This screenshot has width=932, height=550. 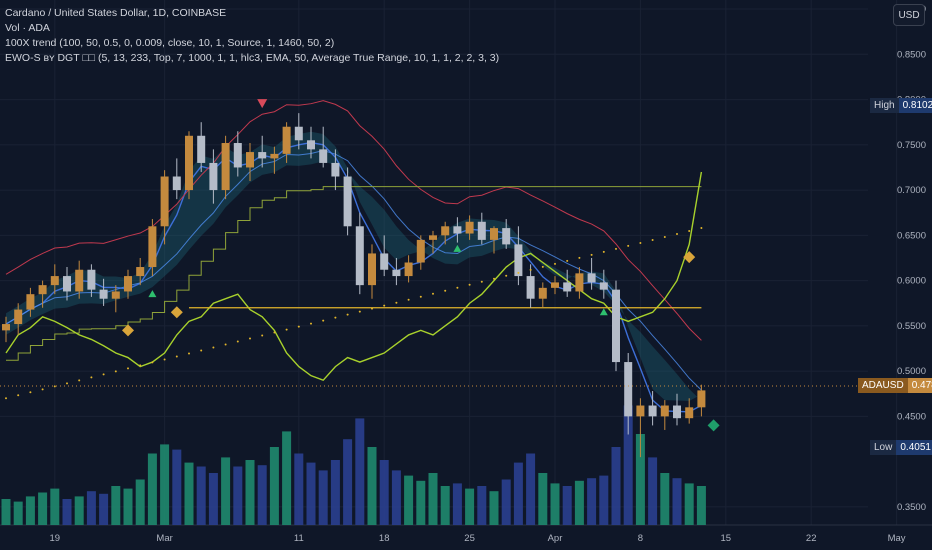 What do you see at coordinates (897, 538) in the screenshot?
I see `time-tick-label: May` at bounding box center [897, 538].